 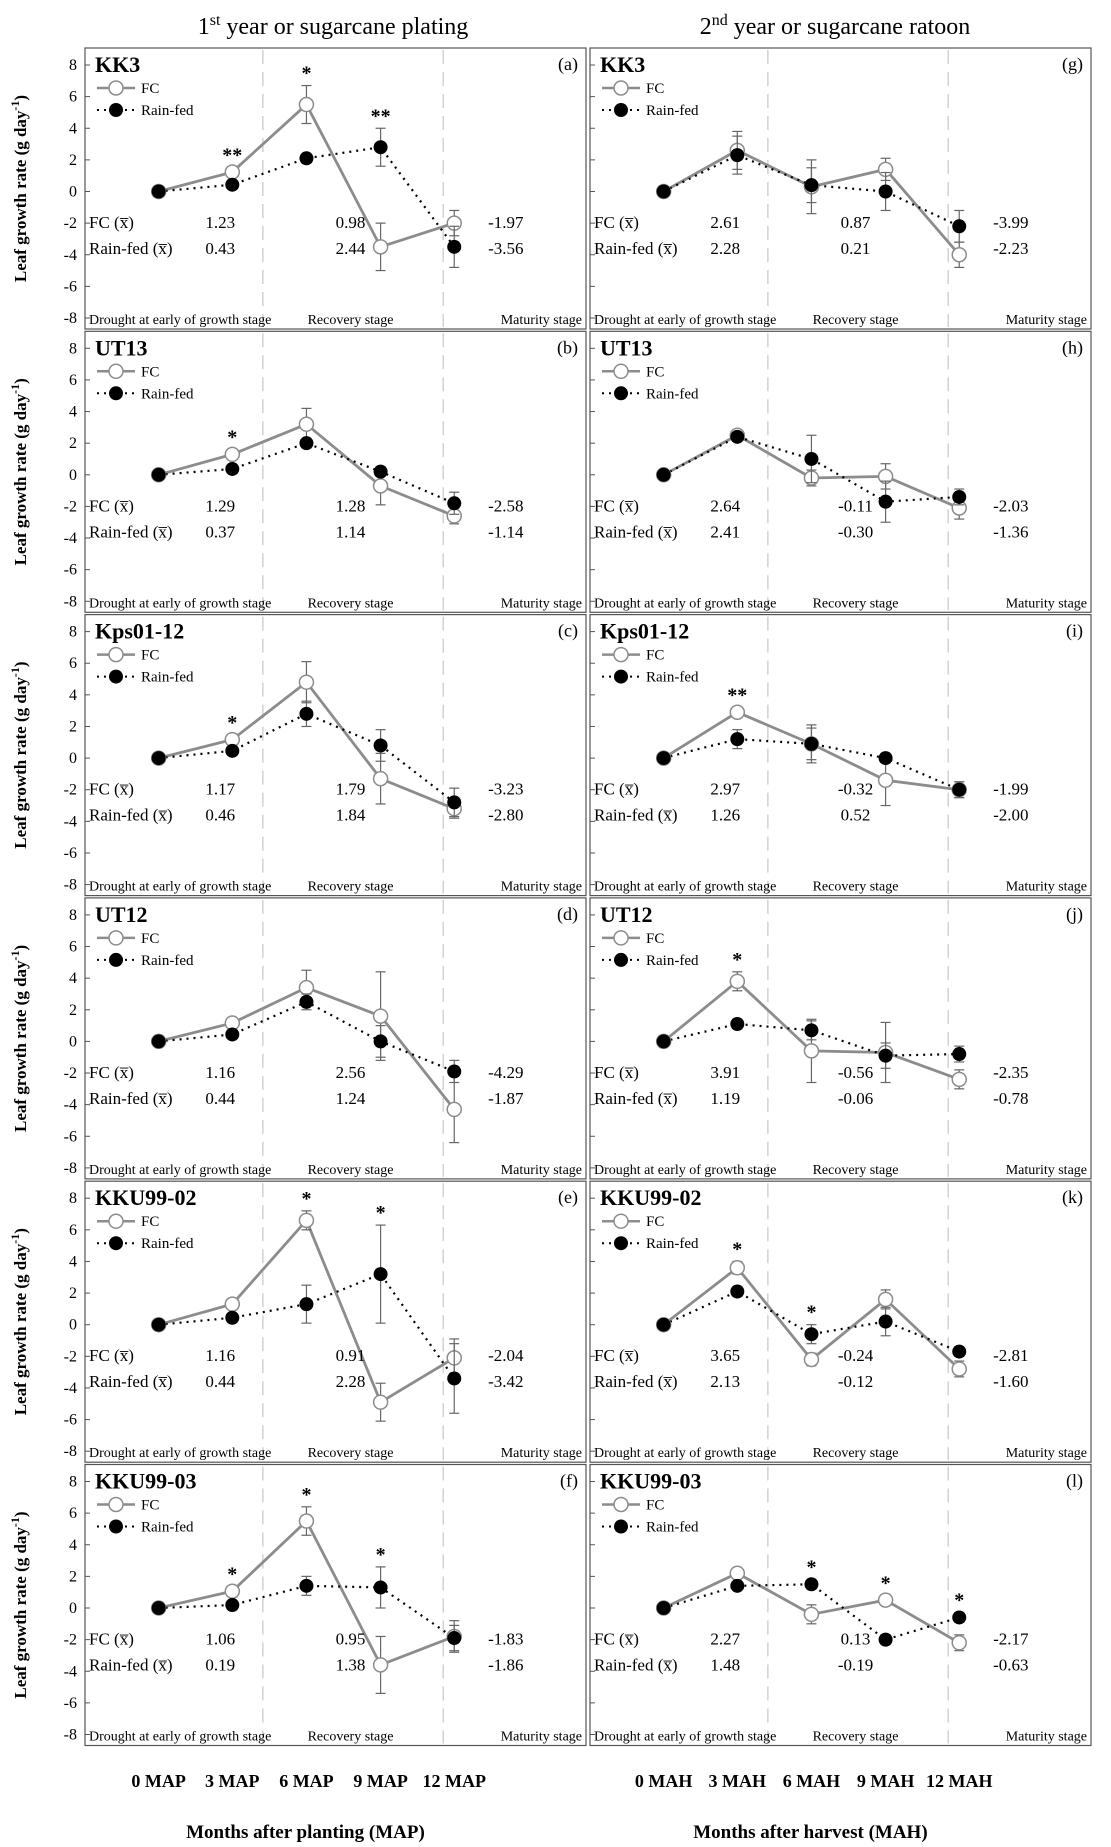 I want to click on mean-value-fc: -1.99, so click(x=1010, y=789).